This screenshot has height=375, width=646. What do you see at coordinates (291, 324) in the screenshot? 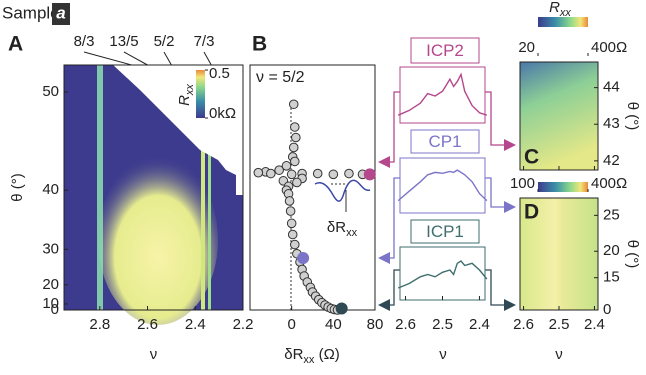
I see `x-tick-label: 0` at bounding box center [291, 324].